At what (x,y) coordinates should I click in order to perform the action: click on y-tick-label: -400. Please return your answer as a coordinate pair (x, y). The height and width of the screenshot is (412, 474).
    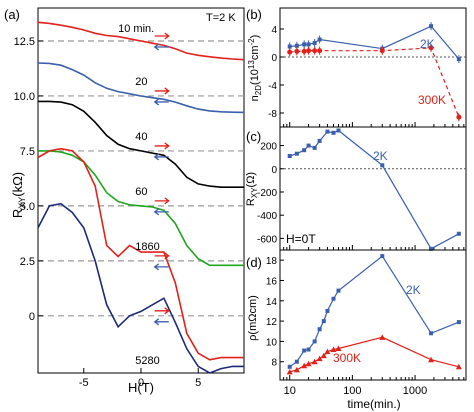
    Looking at the image, I should click on (267, 216).